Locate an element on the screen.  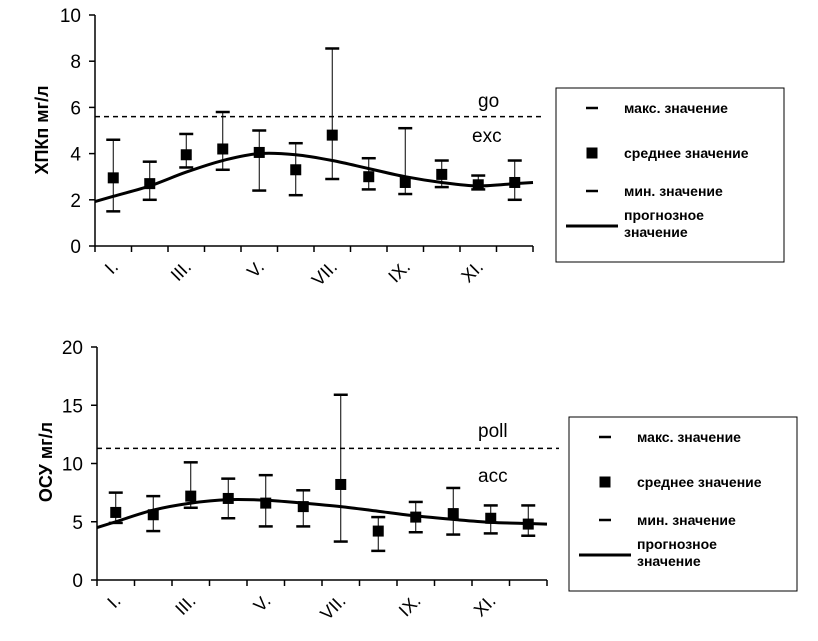
y-tick-label: 6 is located at coordinates (75, 108).